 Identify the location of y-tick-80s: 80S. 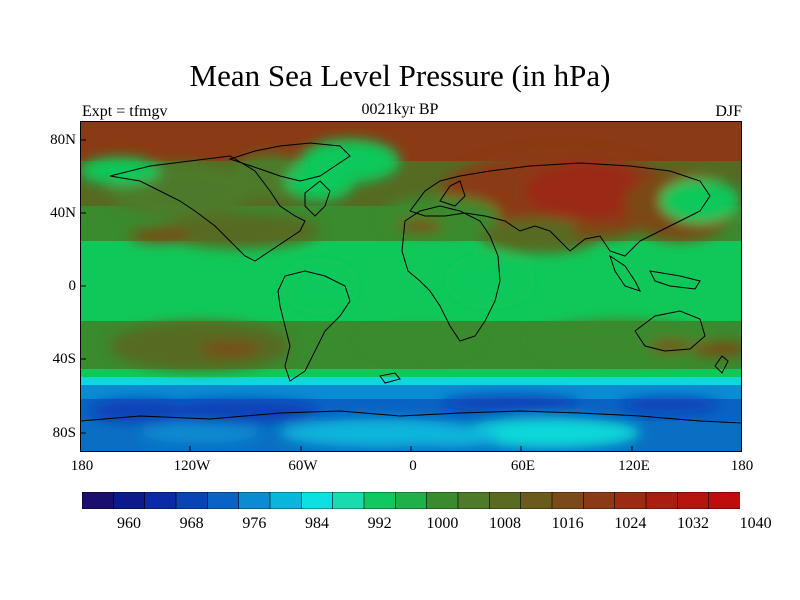
(64, 433).